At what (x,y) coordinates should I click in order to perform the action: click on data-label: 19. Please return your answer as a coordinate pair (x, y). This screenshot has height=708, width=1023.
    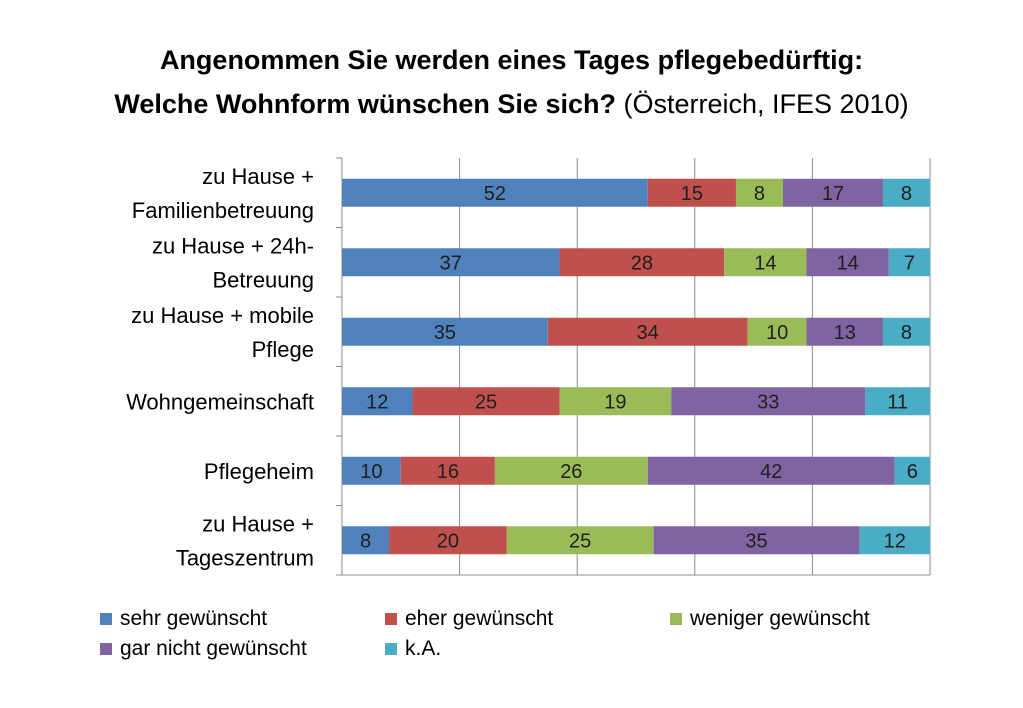
    Looking at the image, I should click on (615, 402).